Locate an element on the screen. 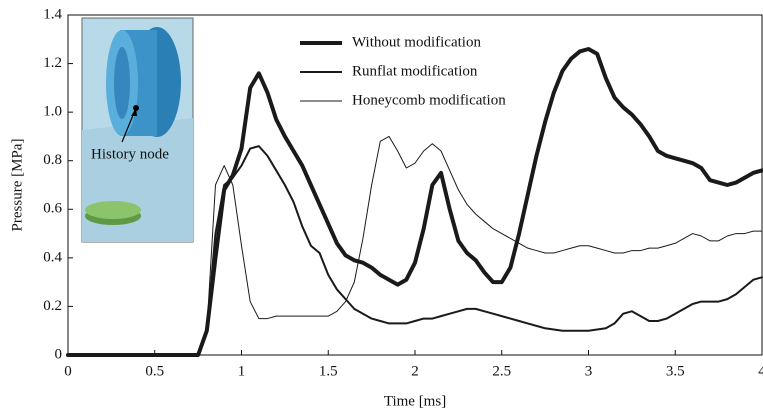  y-tick-label: 0.2 is located at coordinates (52, 306).